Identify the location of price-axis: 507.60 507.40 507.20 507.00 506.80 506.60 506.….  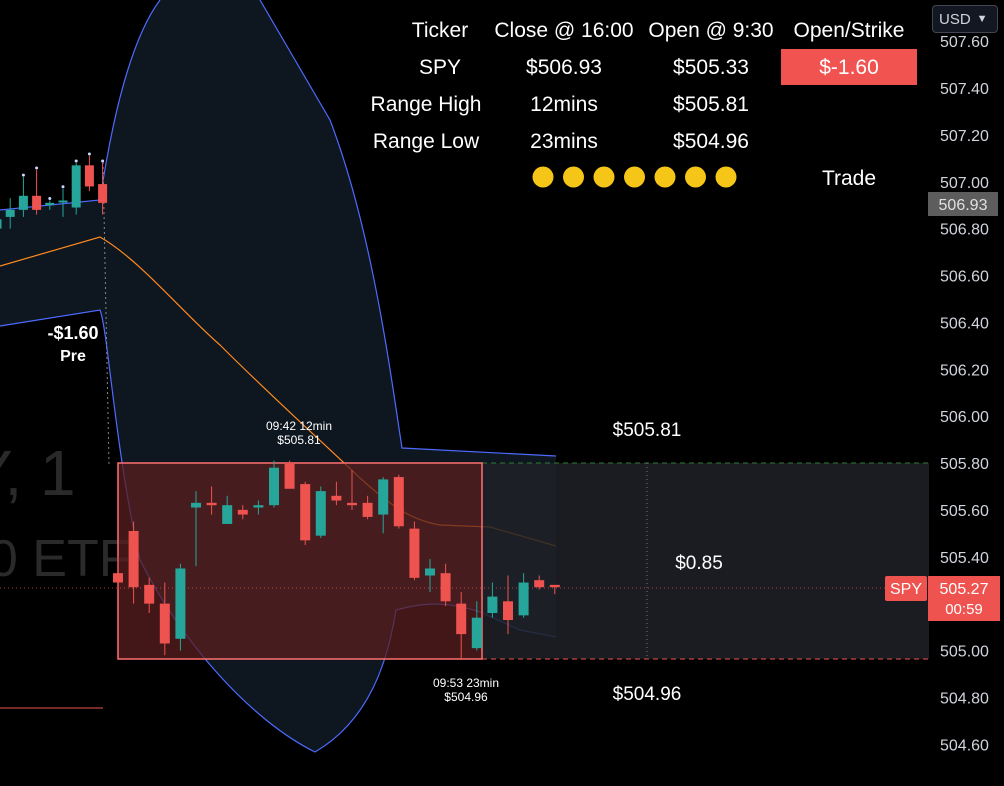
(964, 394).